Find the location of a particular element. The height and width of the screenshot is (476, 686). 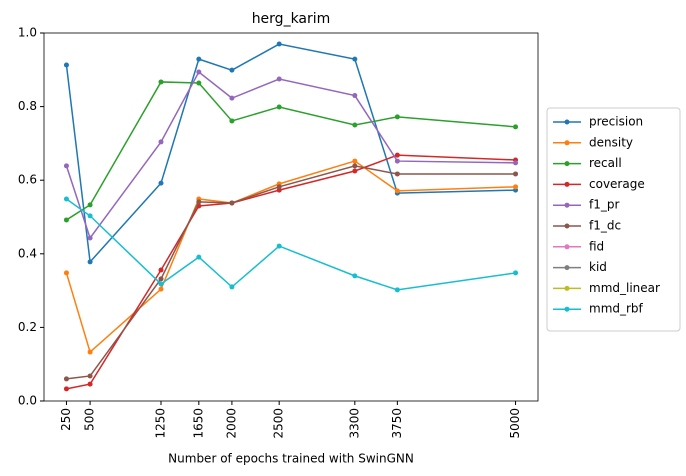

legend-label: density is located at coordinates (611, 142).